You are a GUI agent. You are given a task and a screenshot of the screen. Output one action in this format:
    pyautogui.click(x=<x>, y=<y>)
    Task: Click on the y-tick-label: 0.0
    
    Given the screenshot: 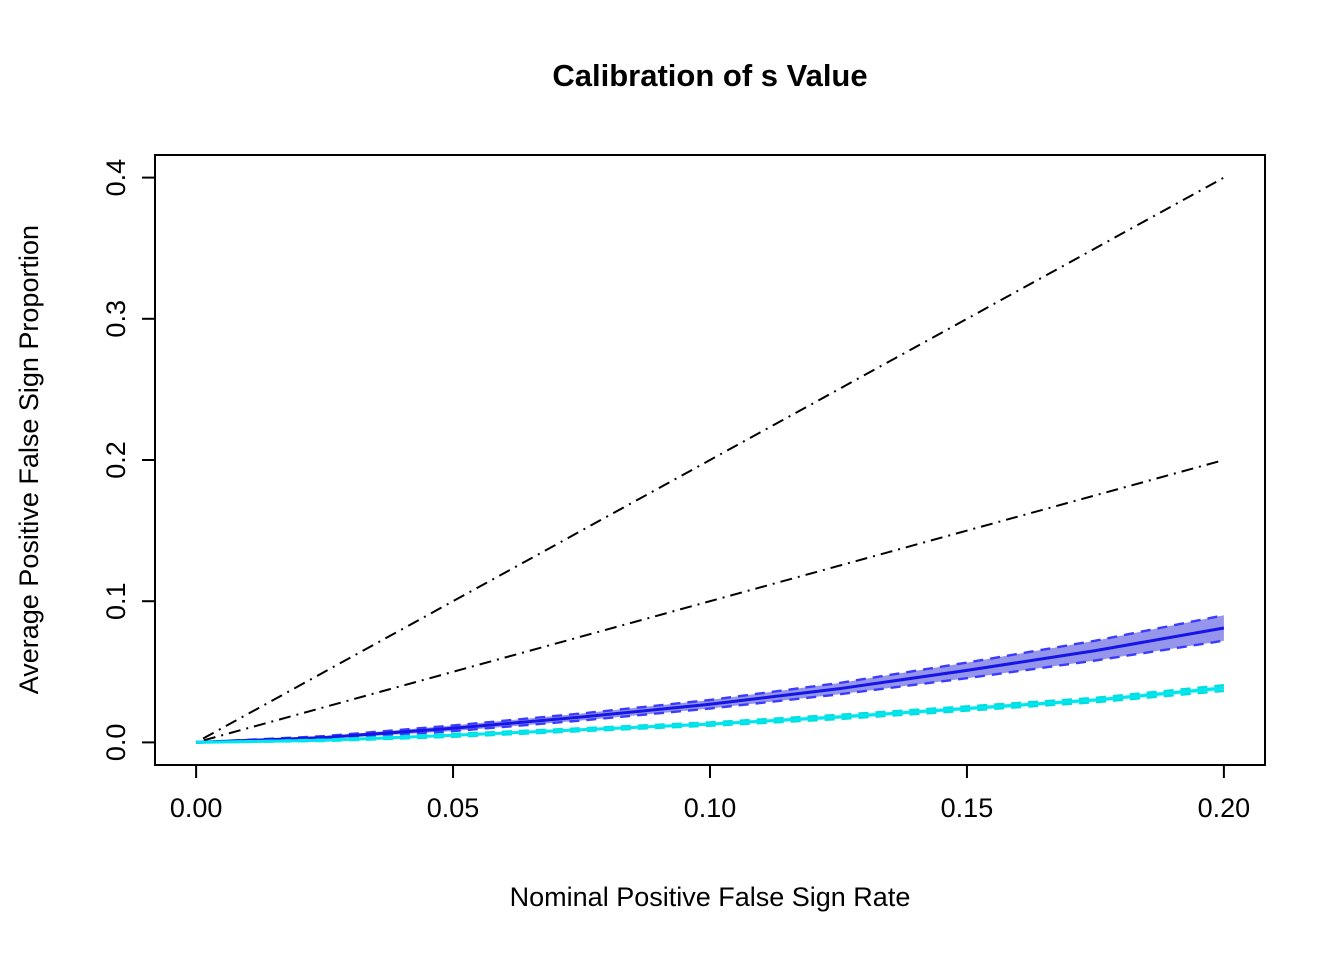 What is the action you would take?
    pyautogui.click(x=116, y=743)
    